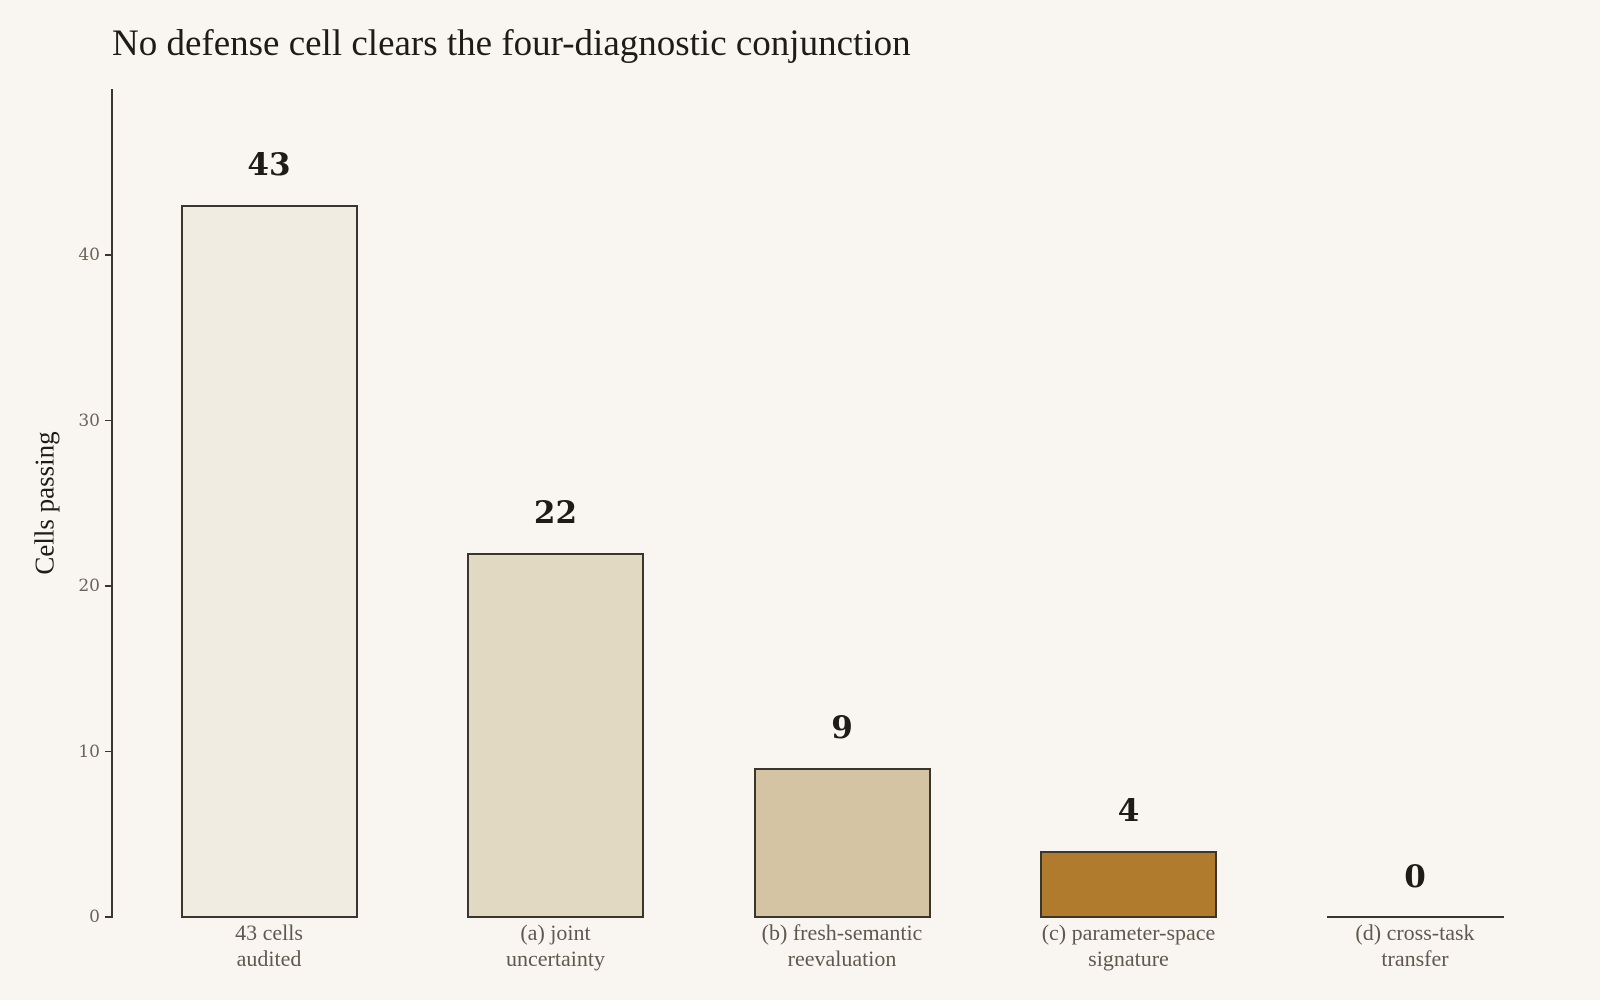 This screenshot has width=1600, height=1000. I want to click on bar-value-label: 9, so click(842, 728).